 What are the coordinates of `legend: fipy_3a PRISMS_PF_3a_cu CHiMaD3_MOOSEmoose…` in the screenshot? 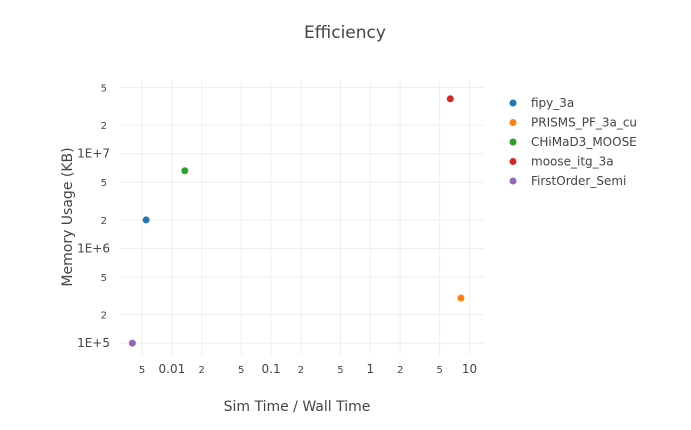 It's located at (573, 142).